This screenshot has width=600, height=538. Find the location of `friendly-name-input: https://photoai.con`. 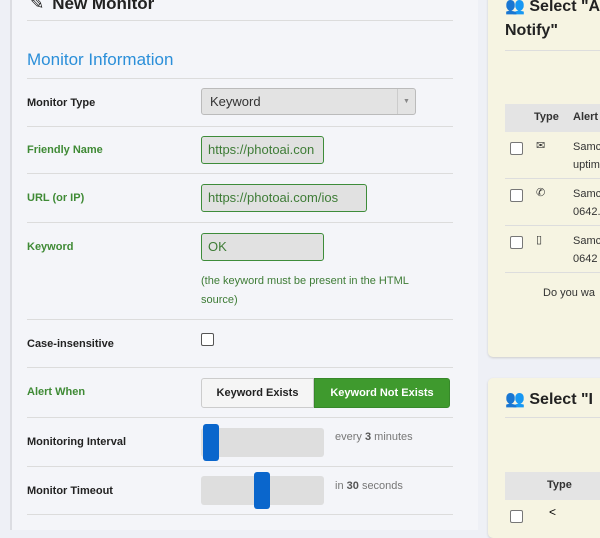

friendly-name-input: https://photoai.con is located at coordinates (262, 150).